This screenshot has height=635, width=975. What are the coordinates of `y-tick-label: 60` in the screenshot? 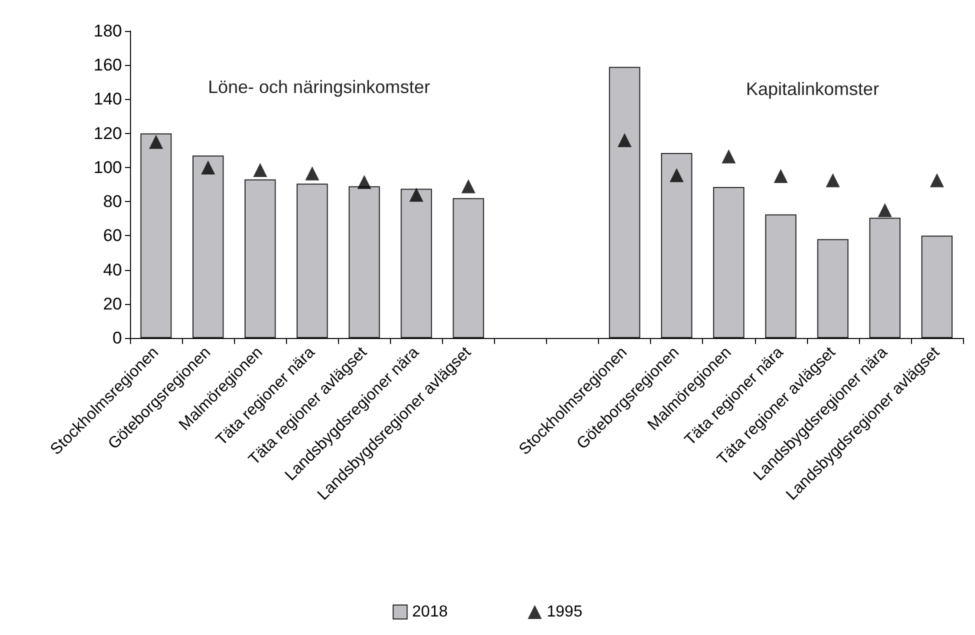 It's located at (112, 236).